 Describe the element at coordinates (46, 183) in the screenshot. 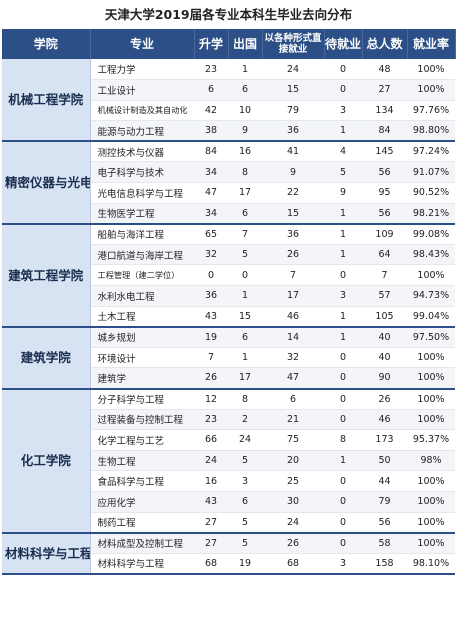

I see `college-cell: 精密仪器与光电子工程学院` at that location.